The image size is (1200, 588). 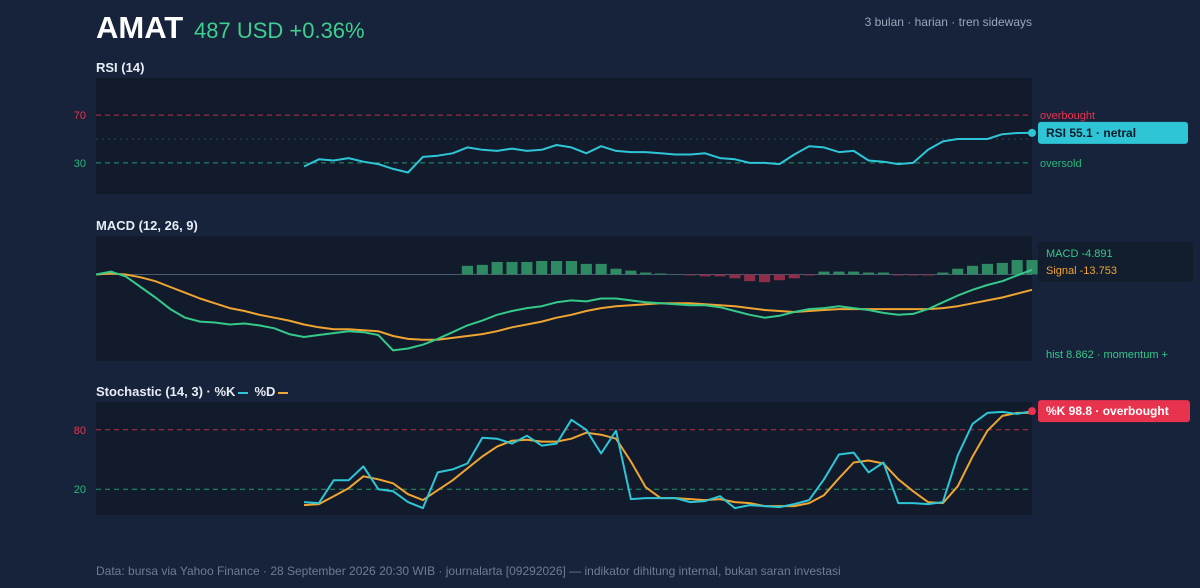 What do you see at coordinates (1032, 132) in the screenshot?
I see `rsi-last-point` at bounding box center [1032, 132].